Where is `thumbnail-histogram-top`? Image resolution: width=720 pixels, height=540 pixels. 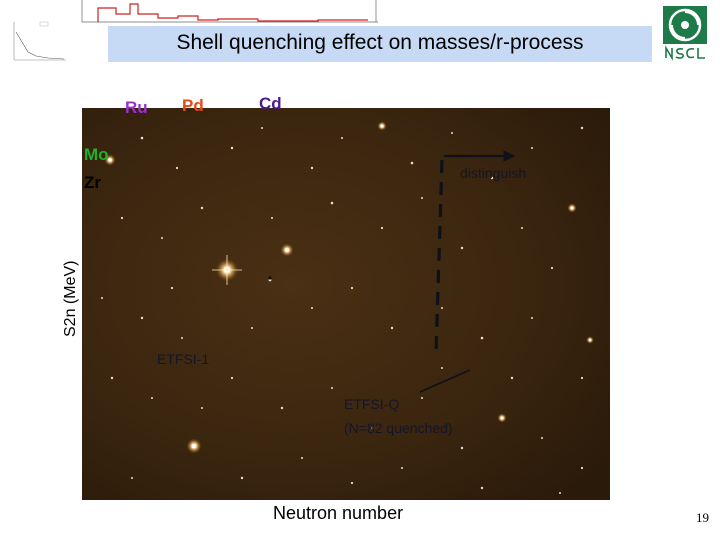 thumbnail-histogram-top is located at coordinates (226, 14).